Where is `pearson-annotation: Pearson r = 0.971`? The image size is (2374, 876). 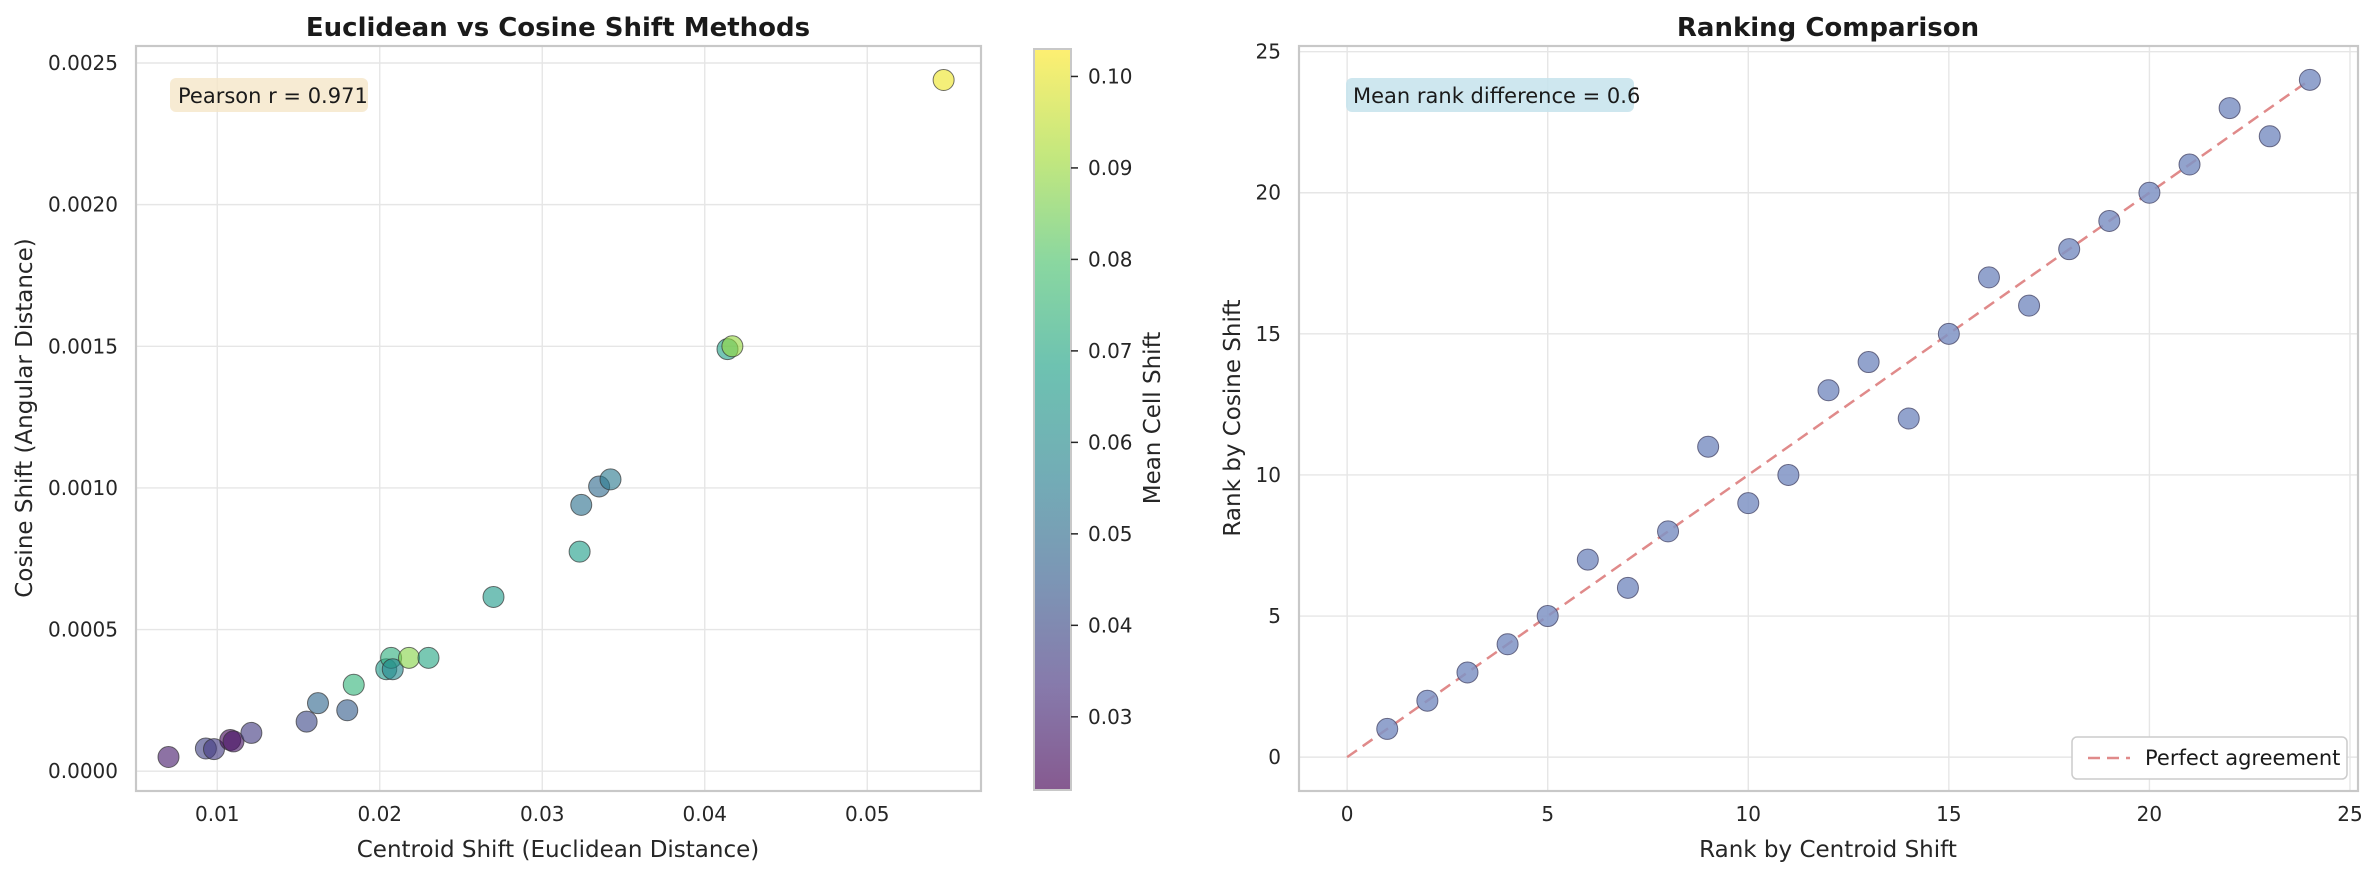
pearson-annotation: Pearson r = 0.971 is located at coordinates (273, 96).